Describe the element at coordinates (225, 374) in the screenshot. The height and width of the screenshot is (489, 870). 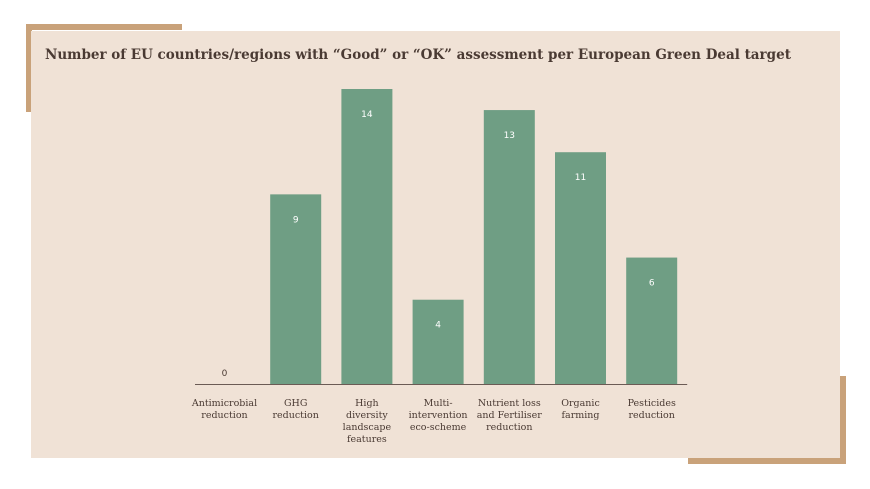
I see `data-label: 0` at that location.